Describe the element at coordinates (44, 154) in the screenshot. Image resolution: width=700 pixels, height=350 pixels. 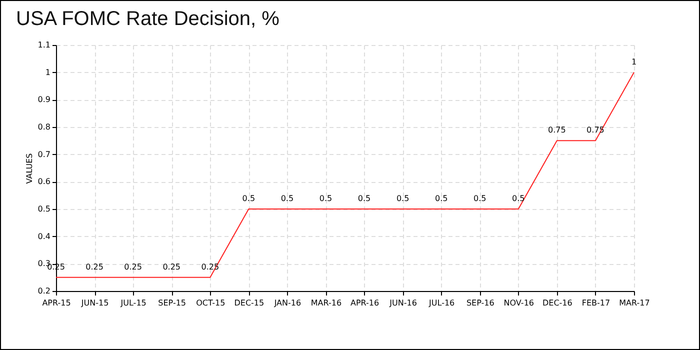
I see `y-tick-label: 0.7` at that location.